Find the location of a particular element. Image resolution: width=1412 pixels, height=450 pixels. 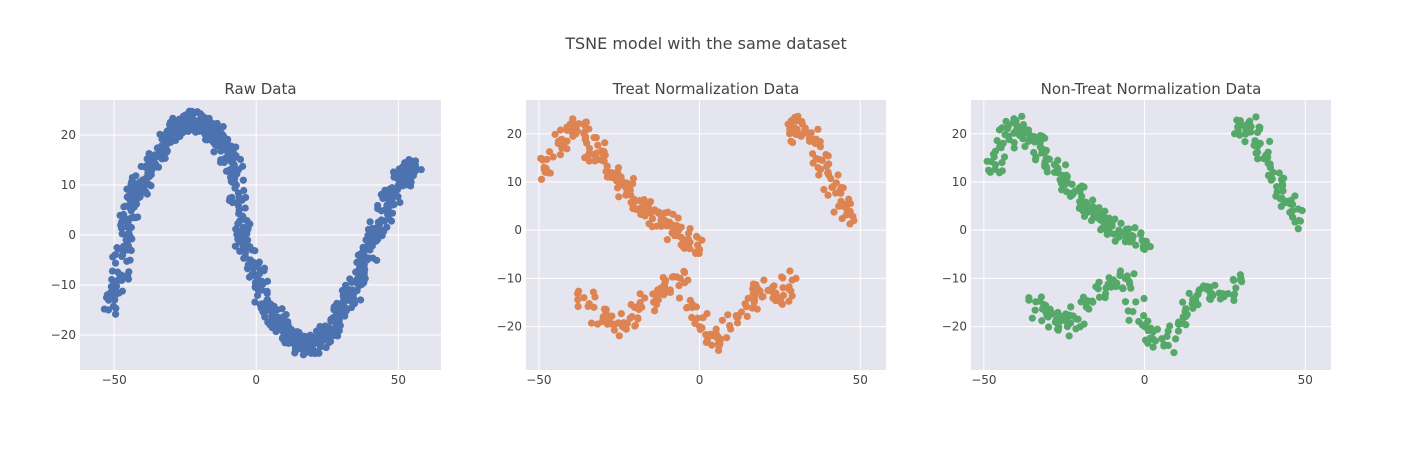

y-tick-label-1-2: 0 is located at coordinates (518, 230).